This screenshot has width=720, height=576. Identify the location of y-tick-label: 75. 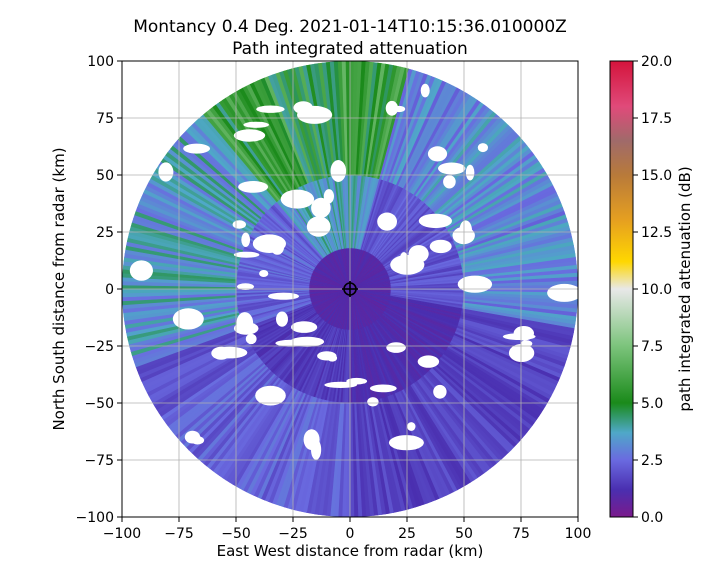
(105, 119).